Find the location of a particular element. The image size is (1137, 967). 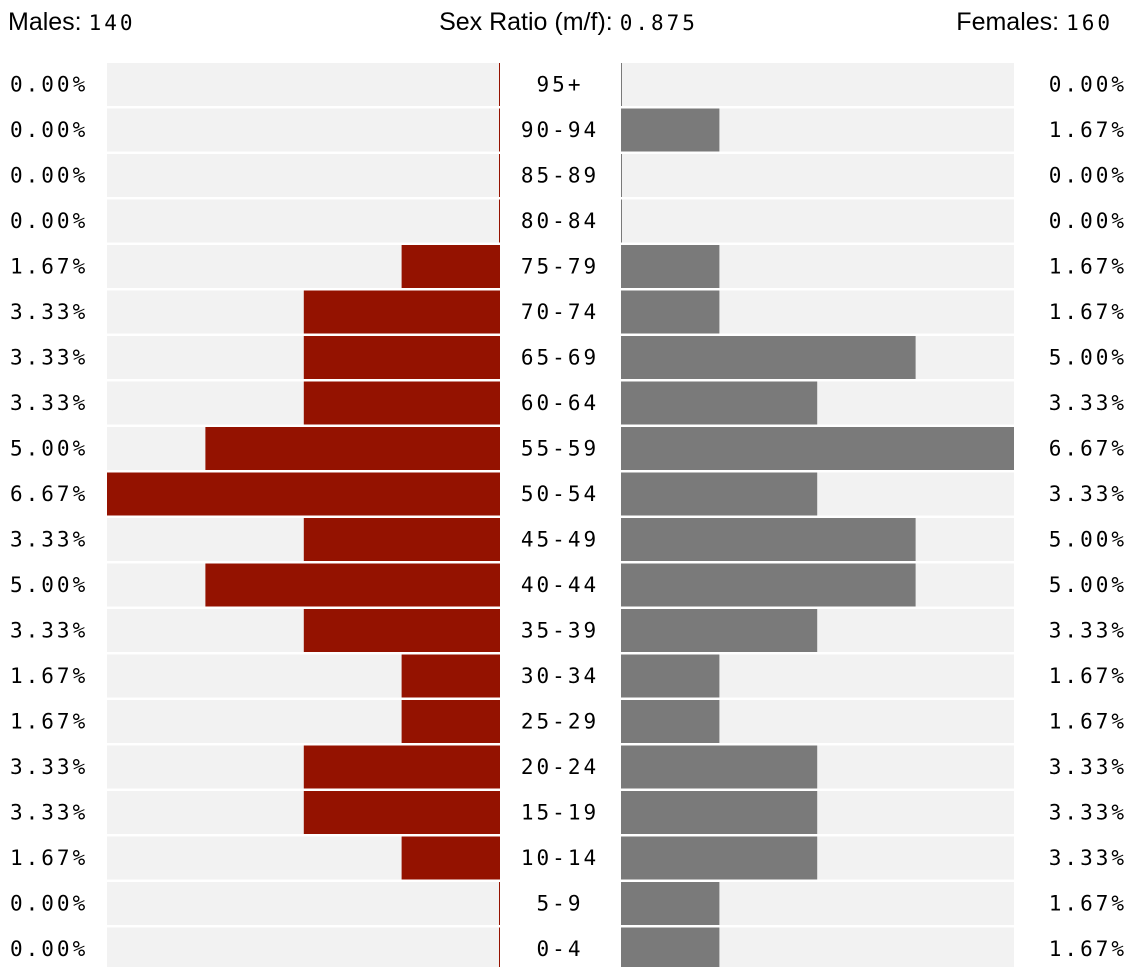

age-group-label: 85-89 is located at coordinates (560, 176).